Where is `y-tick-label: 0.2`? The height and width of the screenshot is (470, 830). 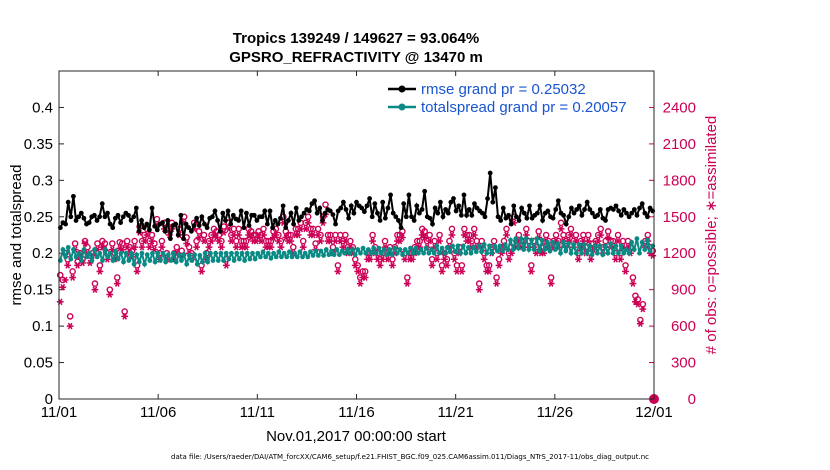
y-tick-label: 0.2 is located at coordinates (42, 253).